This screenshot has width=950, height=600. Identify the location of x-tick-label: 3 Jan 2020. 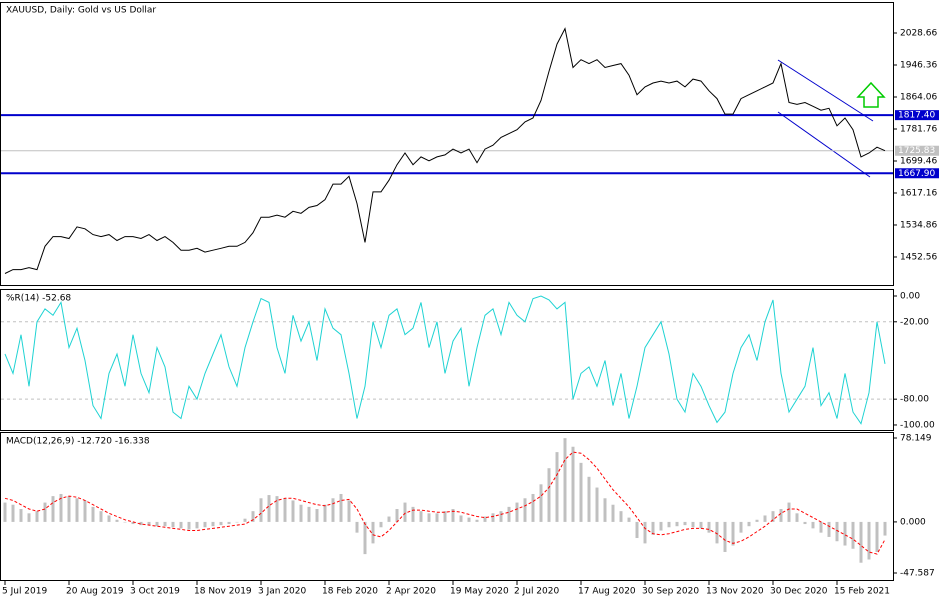
(282, 592).